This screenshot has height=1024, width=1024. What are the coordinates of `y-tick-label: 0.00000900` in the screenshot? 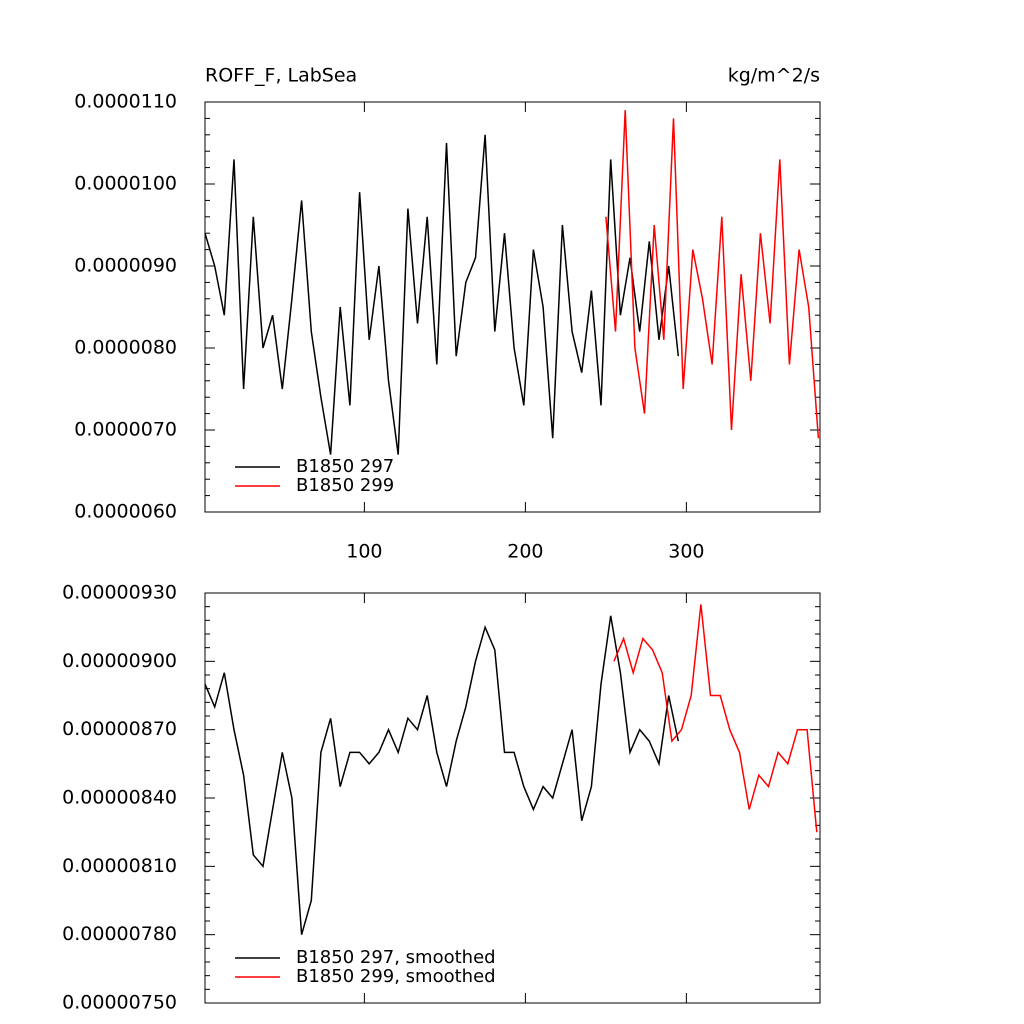 It's located at (119, 661).